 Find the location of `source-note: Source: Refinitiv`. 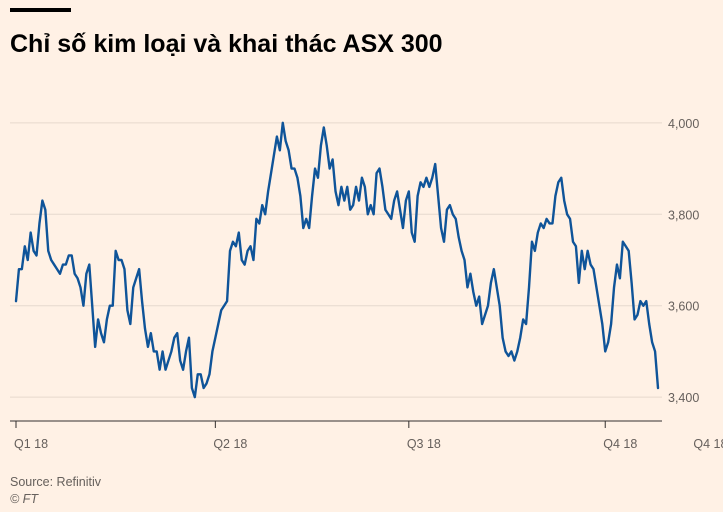

source-note: Source: Refinitiv is located at coordinates (56, 482).